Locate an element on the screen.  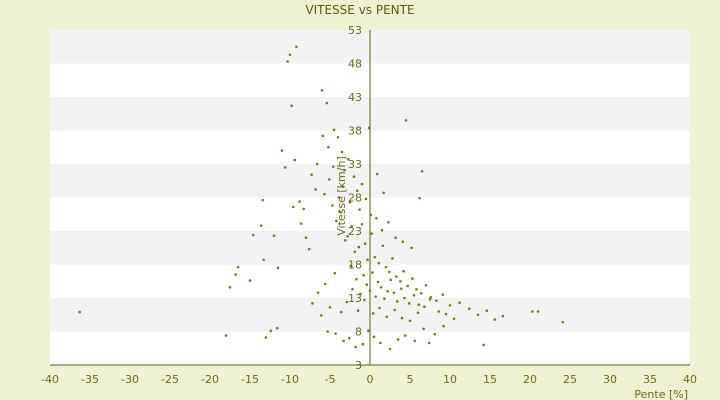
y-tick-label: 48 is located at coordinates (355, 64).